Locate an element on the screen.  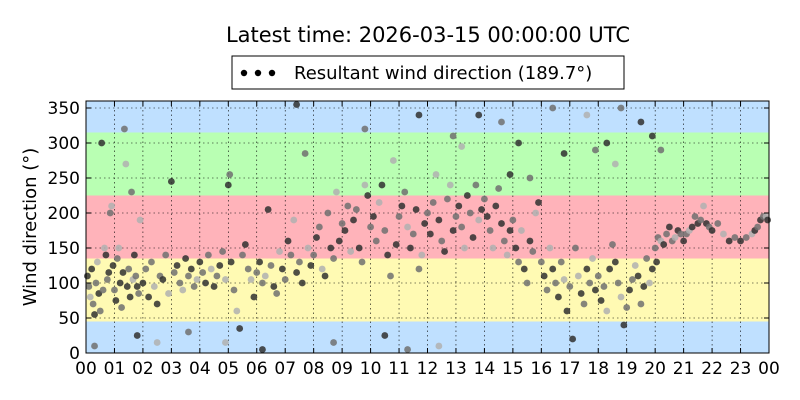
x-tick-label: 02 is located at coordinates (143, 369).